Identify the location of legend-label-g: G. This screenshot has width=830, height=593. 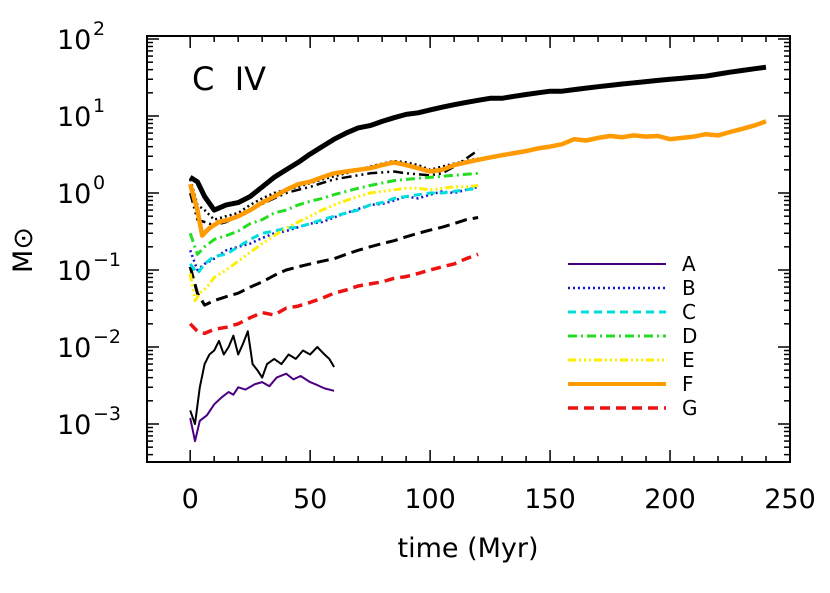
(690, 408).